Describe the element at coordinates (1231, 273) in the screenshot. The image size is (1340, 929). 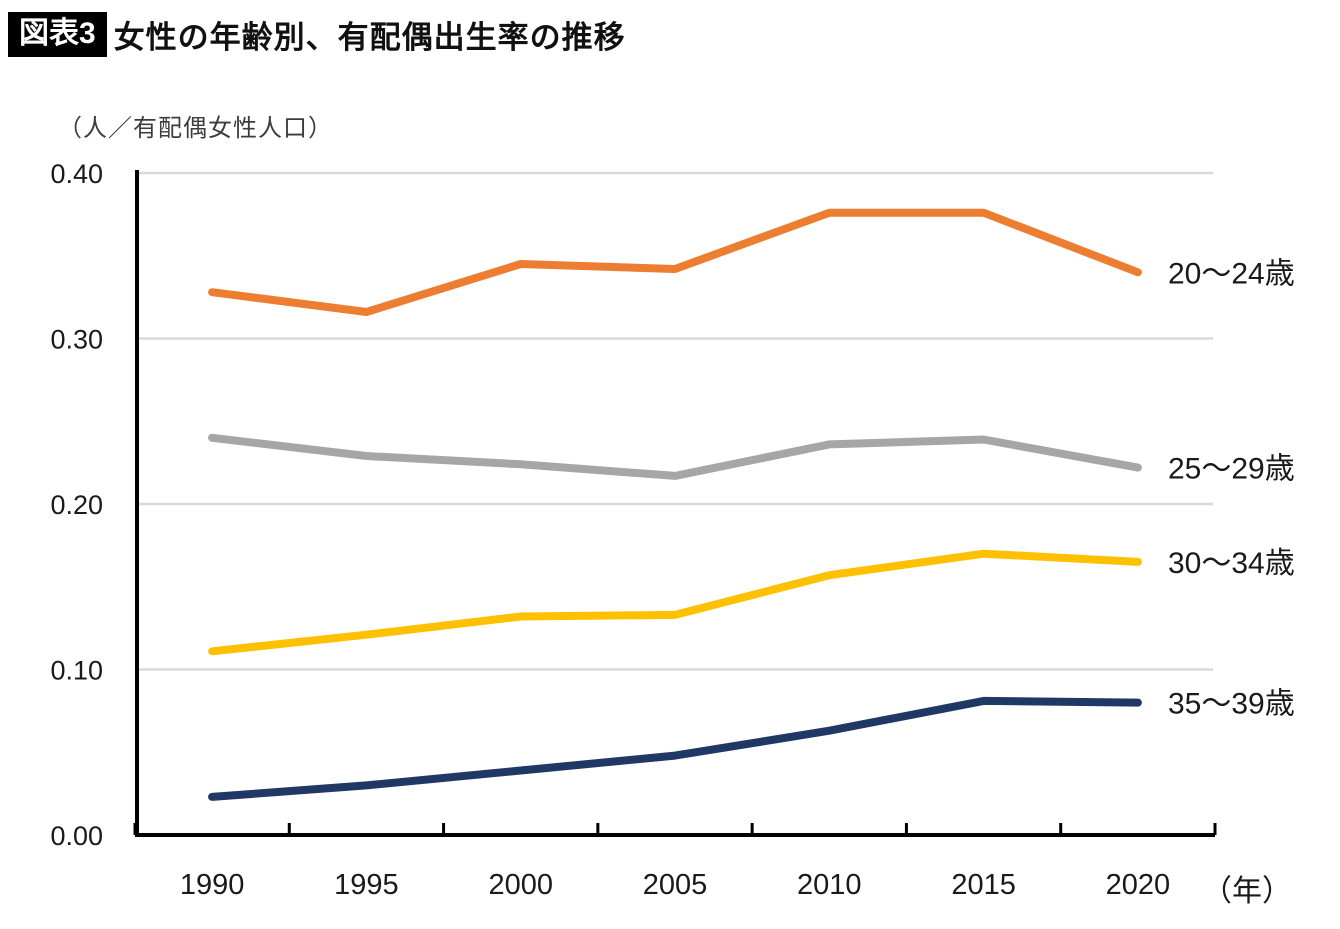
I see `series-label-1: 20〜24歳` at that location.